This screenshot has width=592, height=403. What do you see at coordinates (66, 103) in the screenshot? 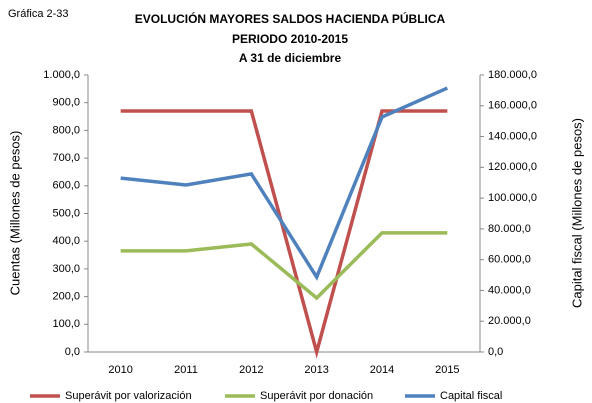
I see `y-tick-label: 900,0` at bounding box center [66, 103].